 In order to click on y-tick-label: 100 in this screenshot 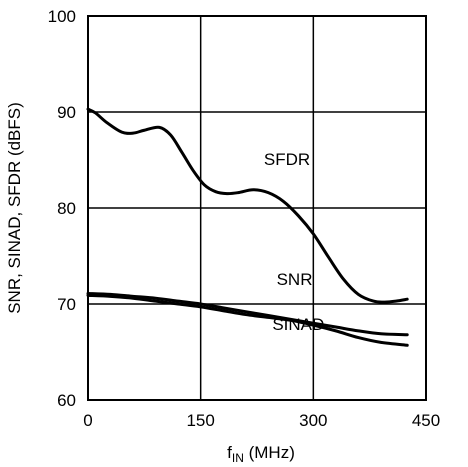, I will do `click(62, 16)`.